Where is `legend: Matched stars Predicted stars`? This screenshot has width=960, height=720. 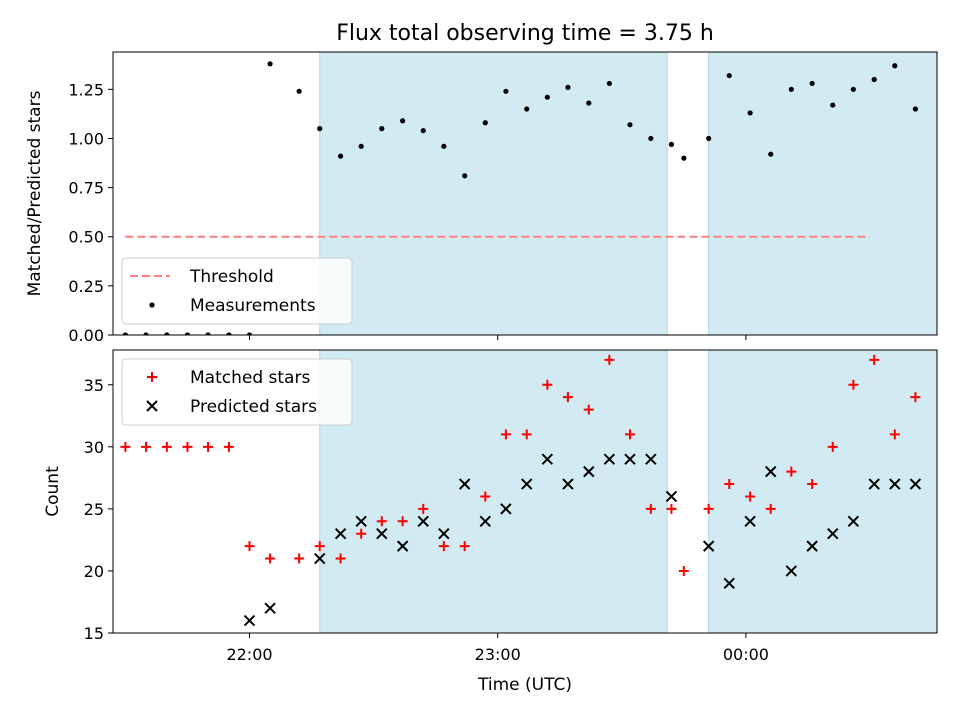
legend: Matched stars Predicted stars is located at coordinates (237, 392).